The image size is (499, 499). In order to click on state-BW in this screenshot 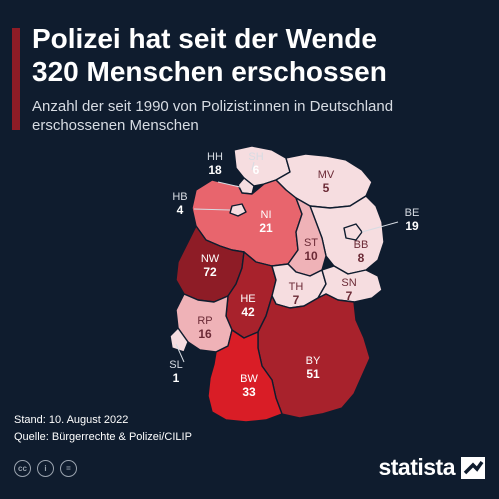, I will do `click(245, 376)`.